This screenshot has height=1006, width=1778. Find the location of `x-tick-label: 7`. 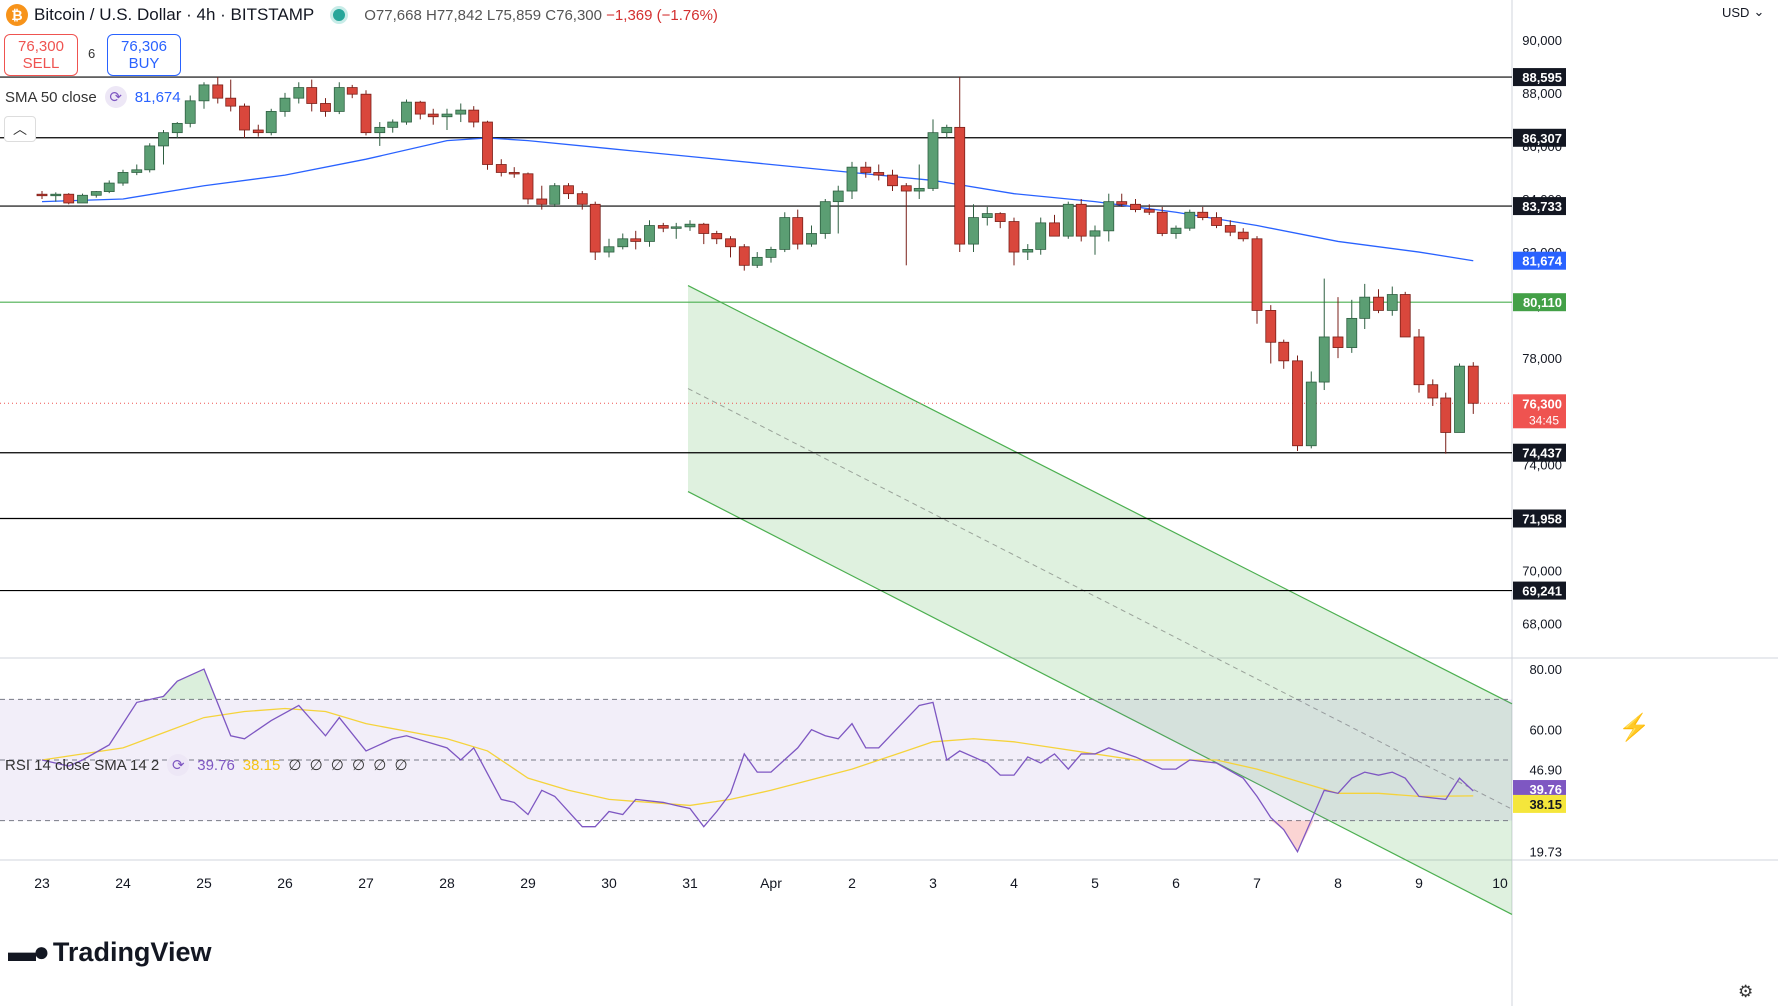

x-tick-label: 7 is located at coordinates (1257, 883).